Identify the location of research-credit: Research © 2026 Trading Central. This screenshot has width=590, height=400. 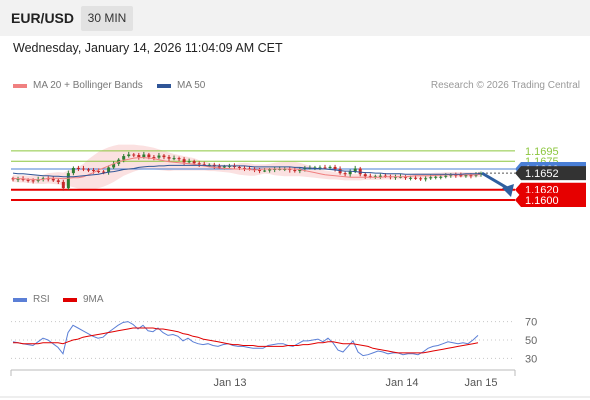
(505, 85).